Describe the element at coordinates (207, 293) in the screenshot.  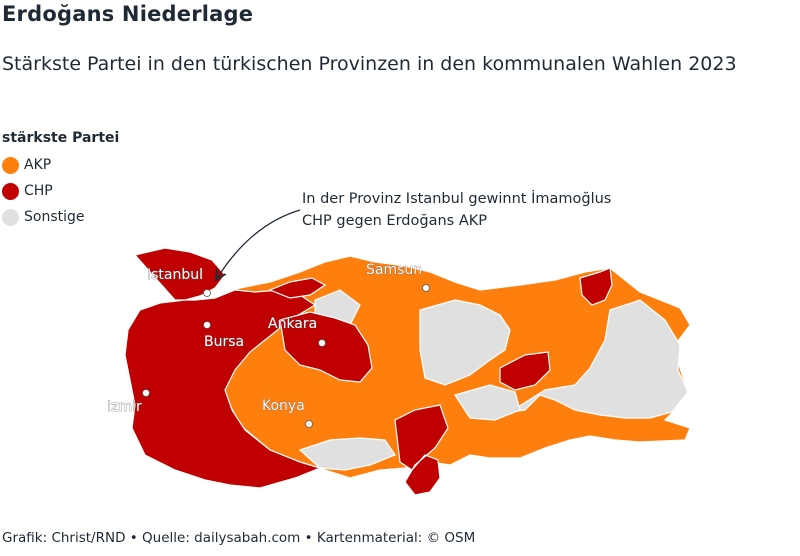
I see `istanbul-marker` at that location.